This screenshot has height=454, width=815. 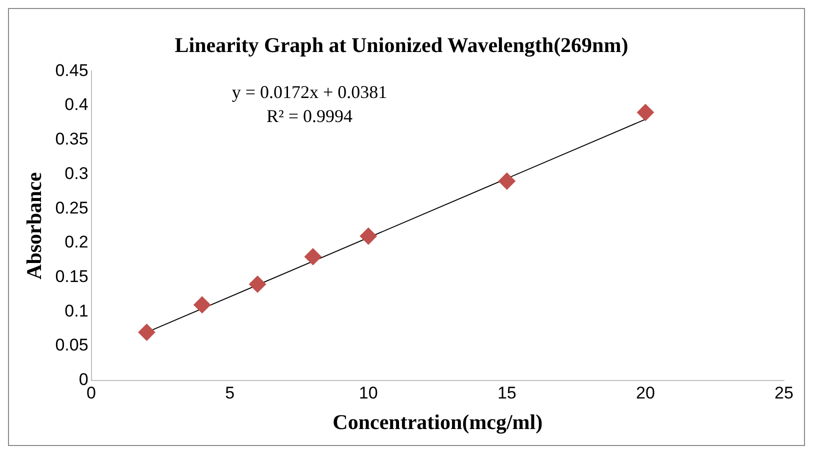 I want to click on x-tick-label: 5, so click(x=230, y=392).